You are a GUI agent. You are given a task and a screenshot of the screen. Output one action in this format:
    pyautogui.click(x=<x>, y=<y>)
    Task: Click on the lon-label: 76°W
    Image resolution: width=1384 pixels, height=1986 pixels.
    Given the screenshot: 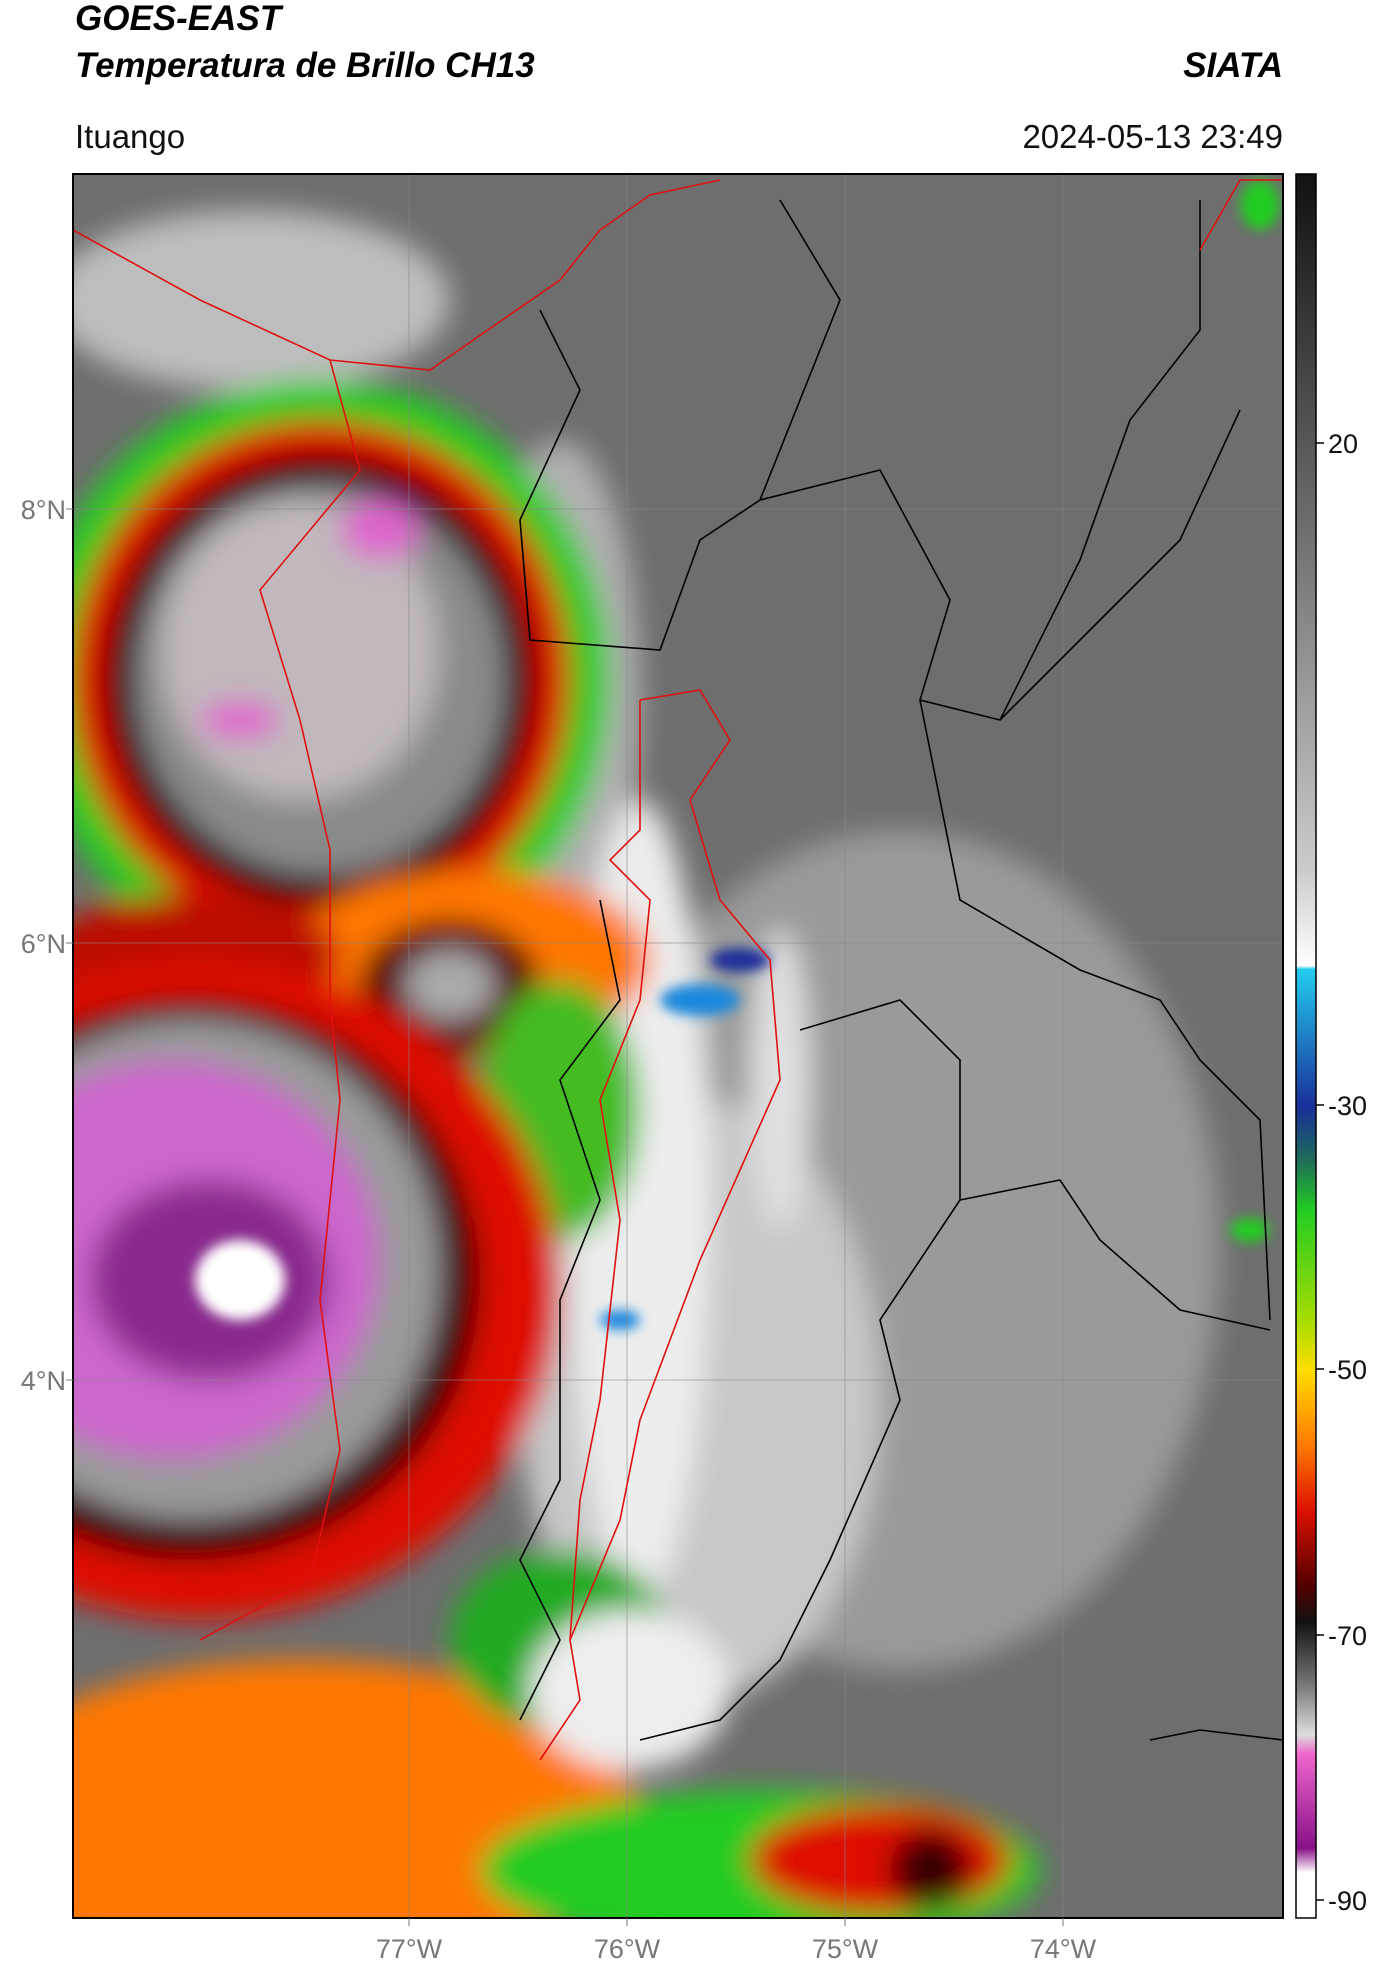 What is the action you would take?
    pyautogui.click(x=627, y=1949)
    